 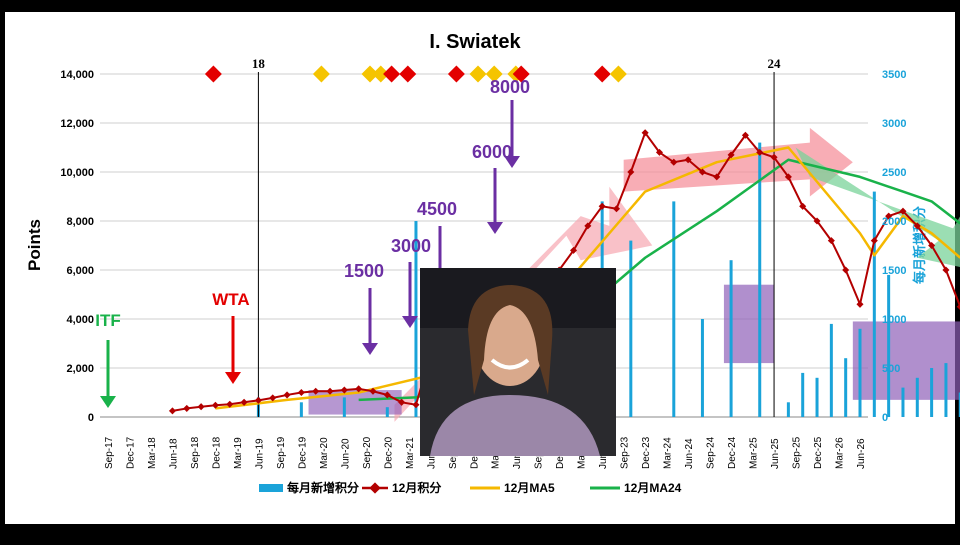 I want to click on legend-label-monthly: 每月新增积分, so click(x=323, y=487).